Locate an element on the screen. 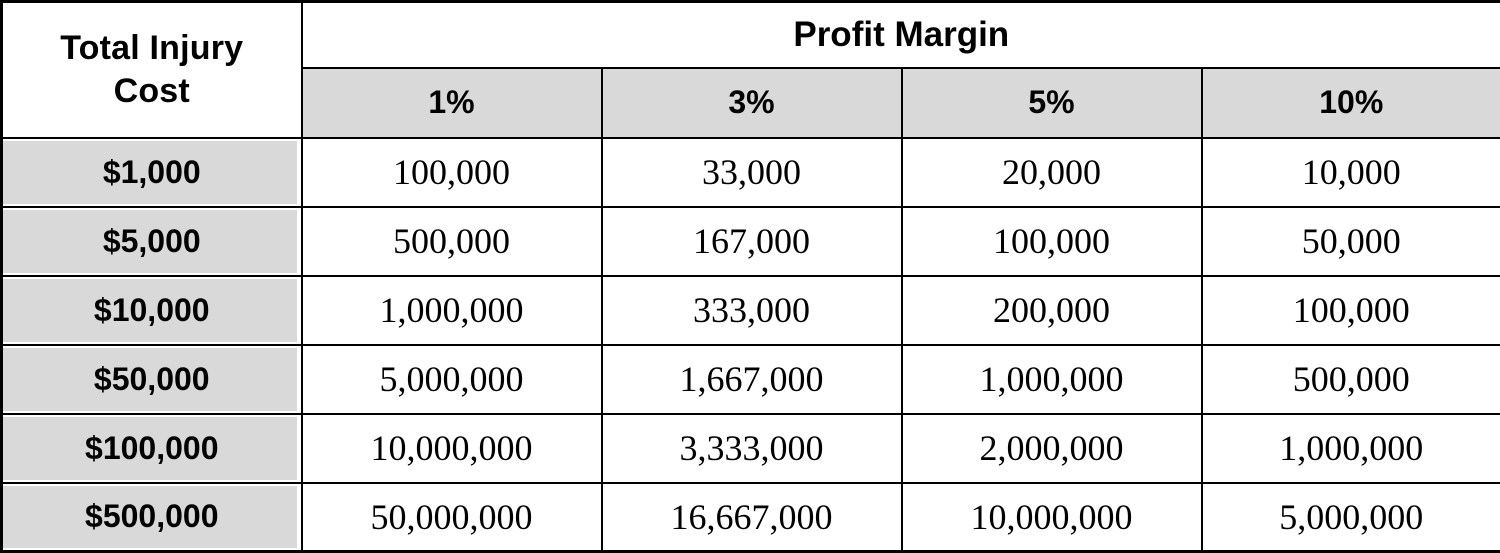 The image size is (1500, 553). data-cell: 333,000 is located at coordinates (752, 310).